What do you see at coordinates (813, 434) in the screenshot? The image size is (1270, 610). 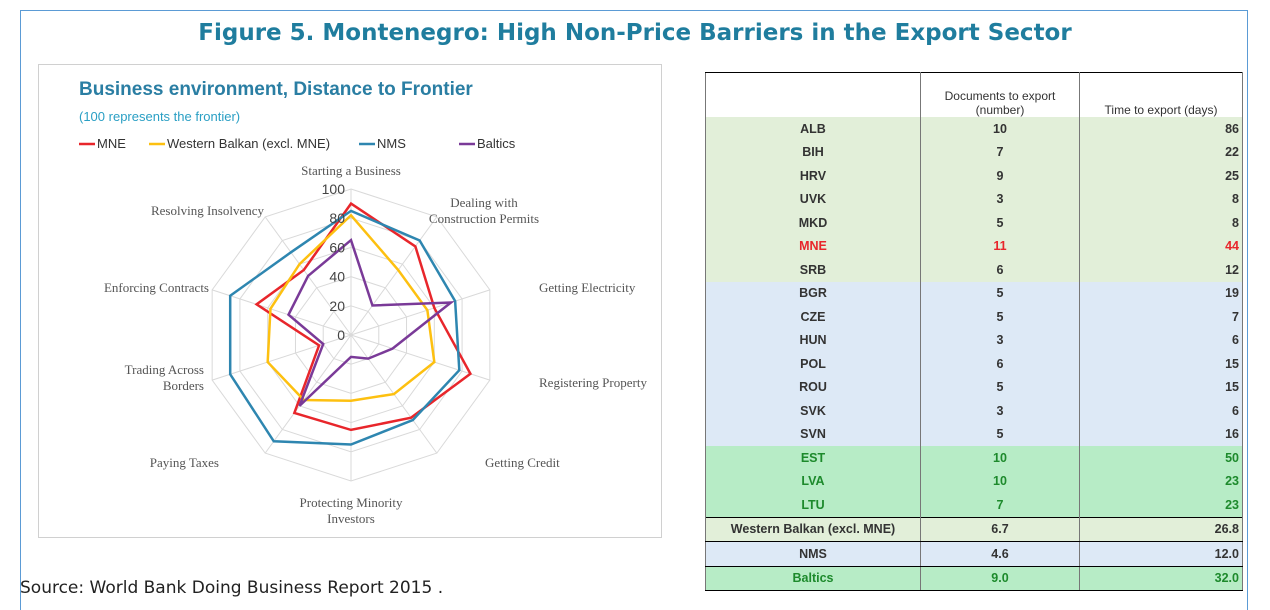 I see `table-cell: SVN` at bounding box center [813, 434].